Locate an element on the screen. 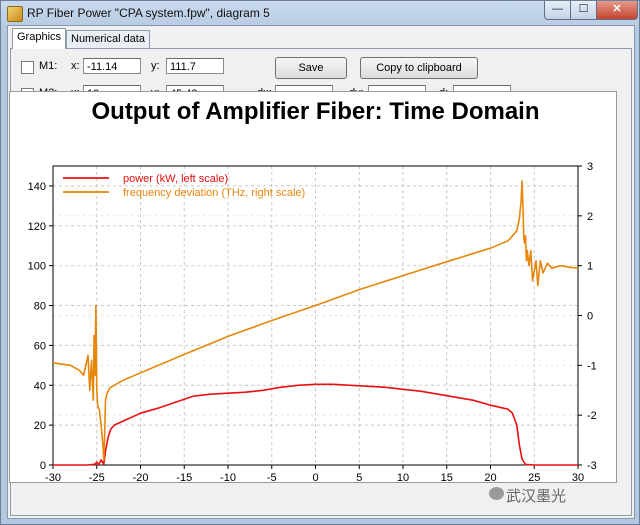 The width and height of the screenshot is (640, 525). x-tick-label: 30 is located at coordinates (578, 477).